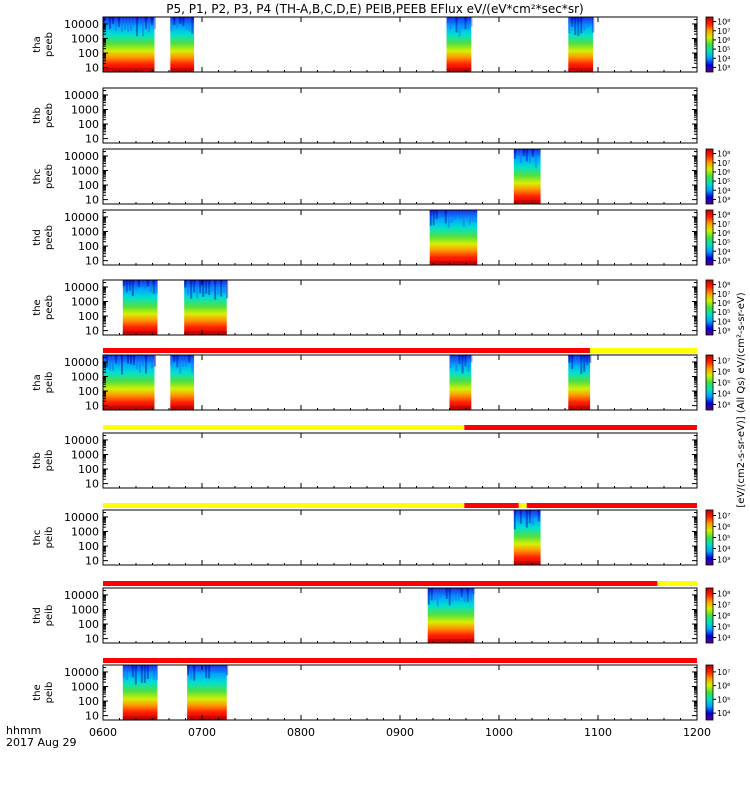  I want to click on x-tick-label: 1100, so click(598, 732).